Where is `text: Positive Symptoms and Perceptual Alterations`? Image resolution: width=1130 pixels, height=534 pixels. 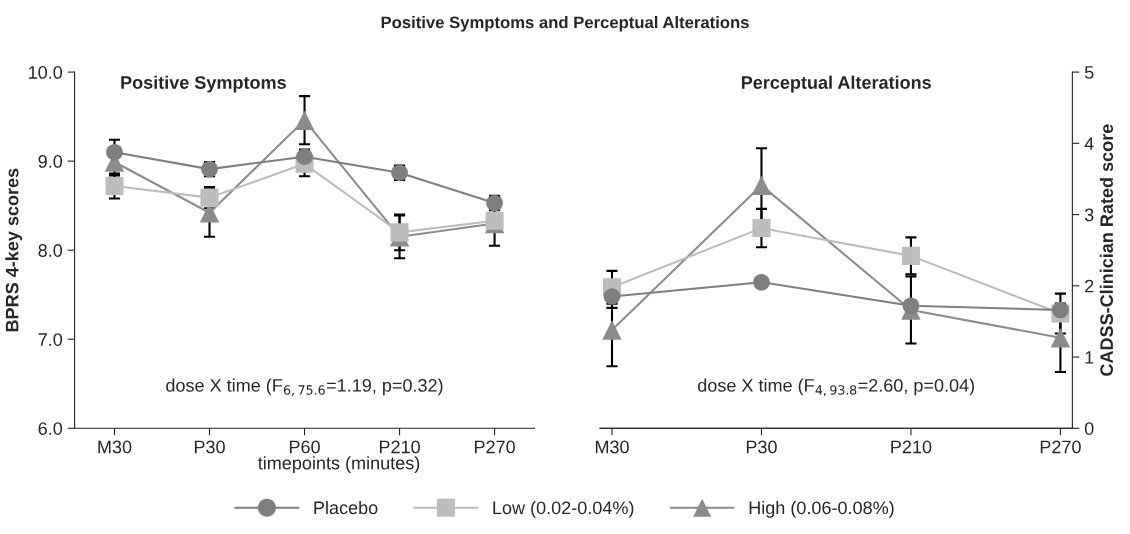 text: Positive Symptoms and Perceptual Alterations is located at coordinates (565, 24).